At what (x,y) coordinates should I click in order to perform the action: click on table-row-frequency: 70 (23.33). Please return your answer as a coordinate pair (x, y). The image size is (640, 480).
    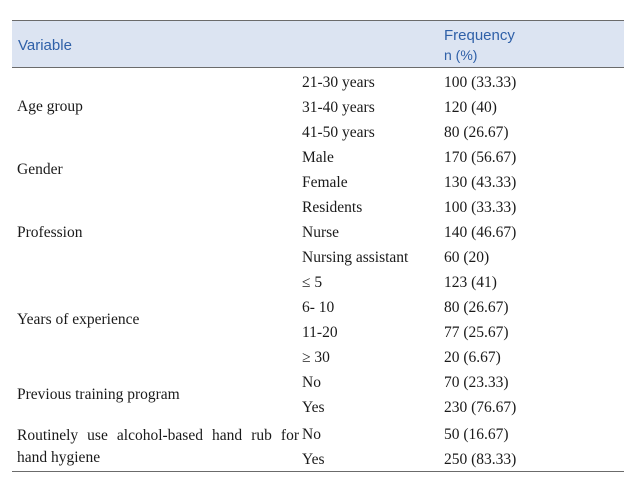
    Looking at the image, I should click on (476, 382).